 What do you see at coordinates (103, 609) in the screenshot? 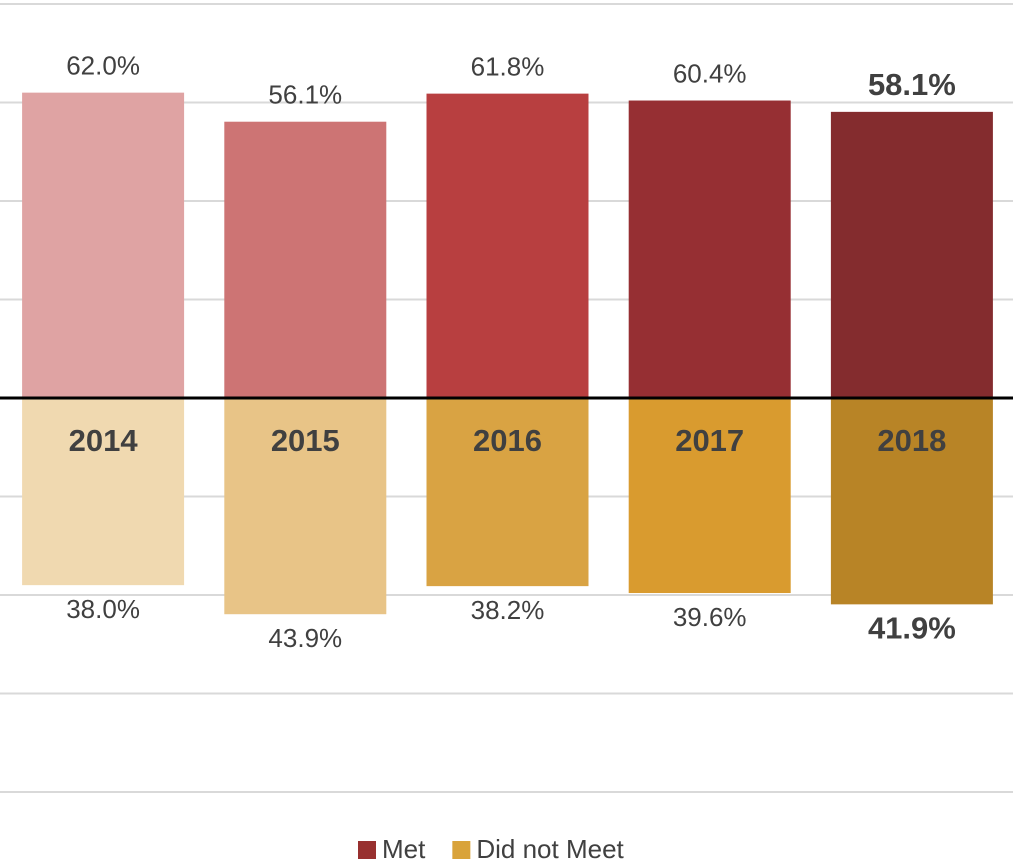
I see `value-label: 38.0%` at bounding box center [103, 609].